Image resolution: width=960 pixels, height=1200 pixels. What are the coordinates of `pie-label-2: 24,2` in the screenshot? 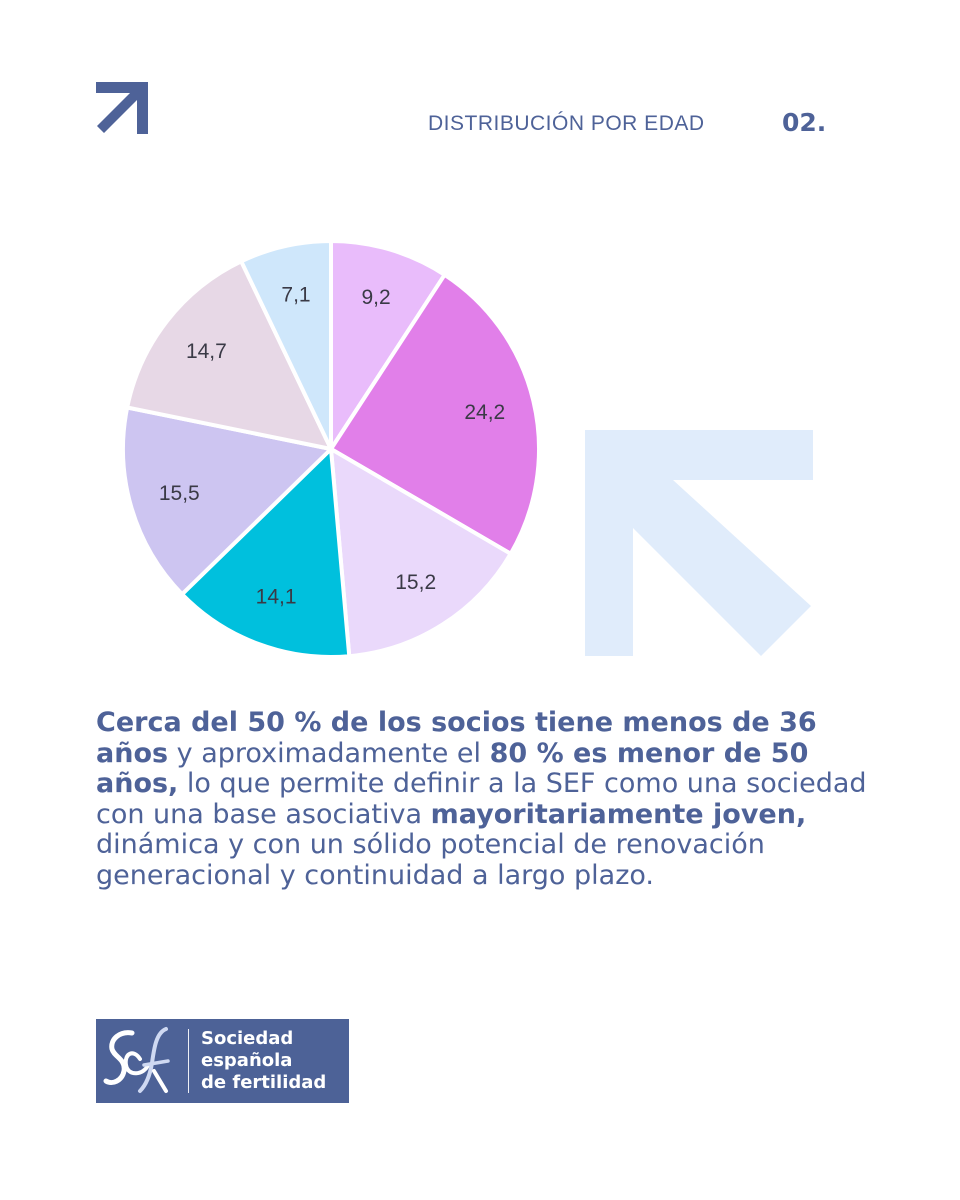 It's located at (484, 412).